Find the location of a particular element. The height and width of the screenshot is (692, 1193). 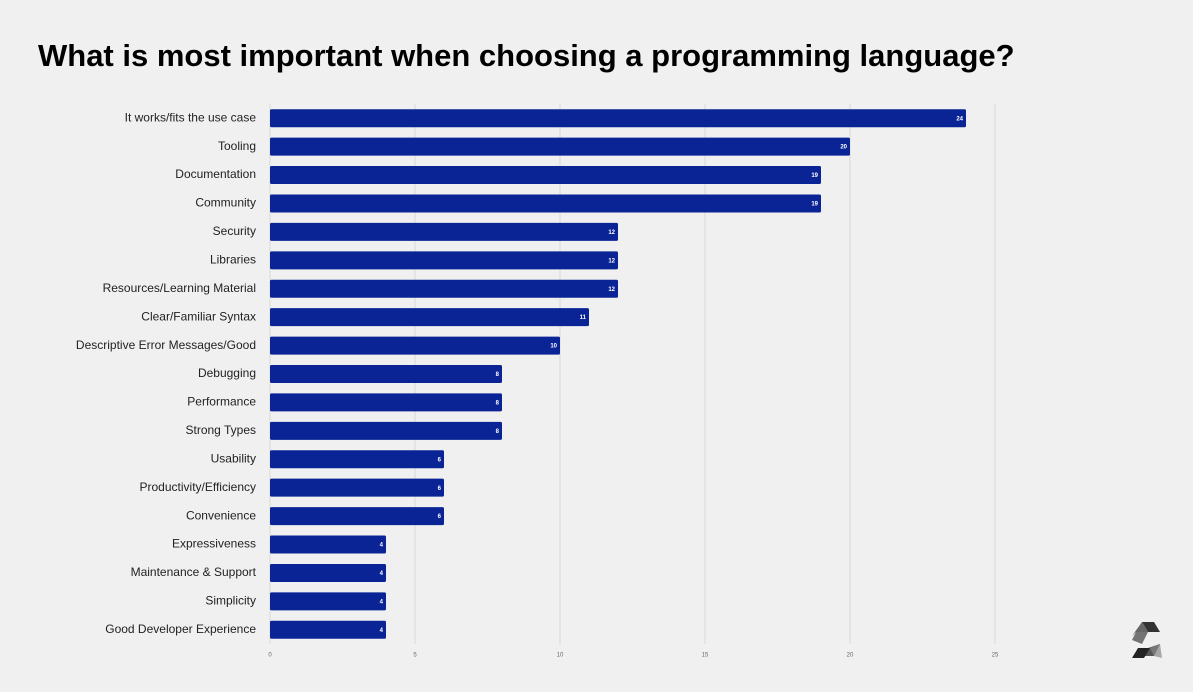

x-tick-label: 20 is located at coordinates (850, 656).